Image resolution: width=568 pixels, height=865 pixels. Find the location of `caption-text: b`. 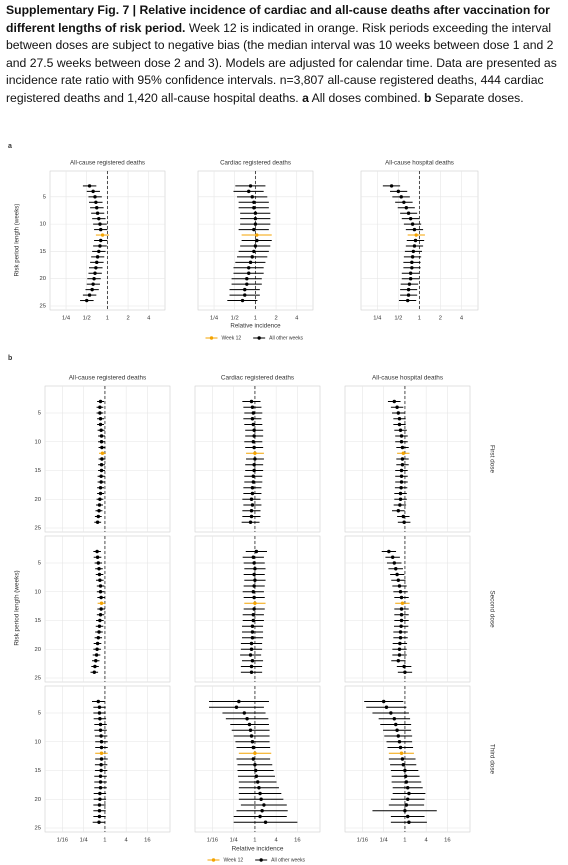

caption-text: b is located at coordinates (428, 97).